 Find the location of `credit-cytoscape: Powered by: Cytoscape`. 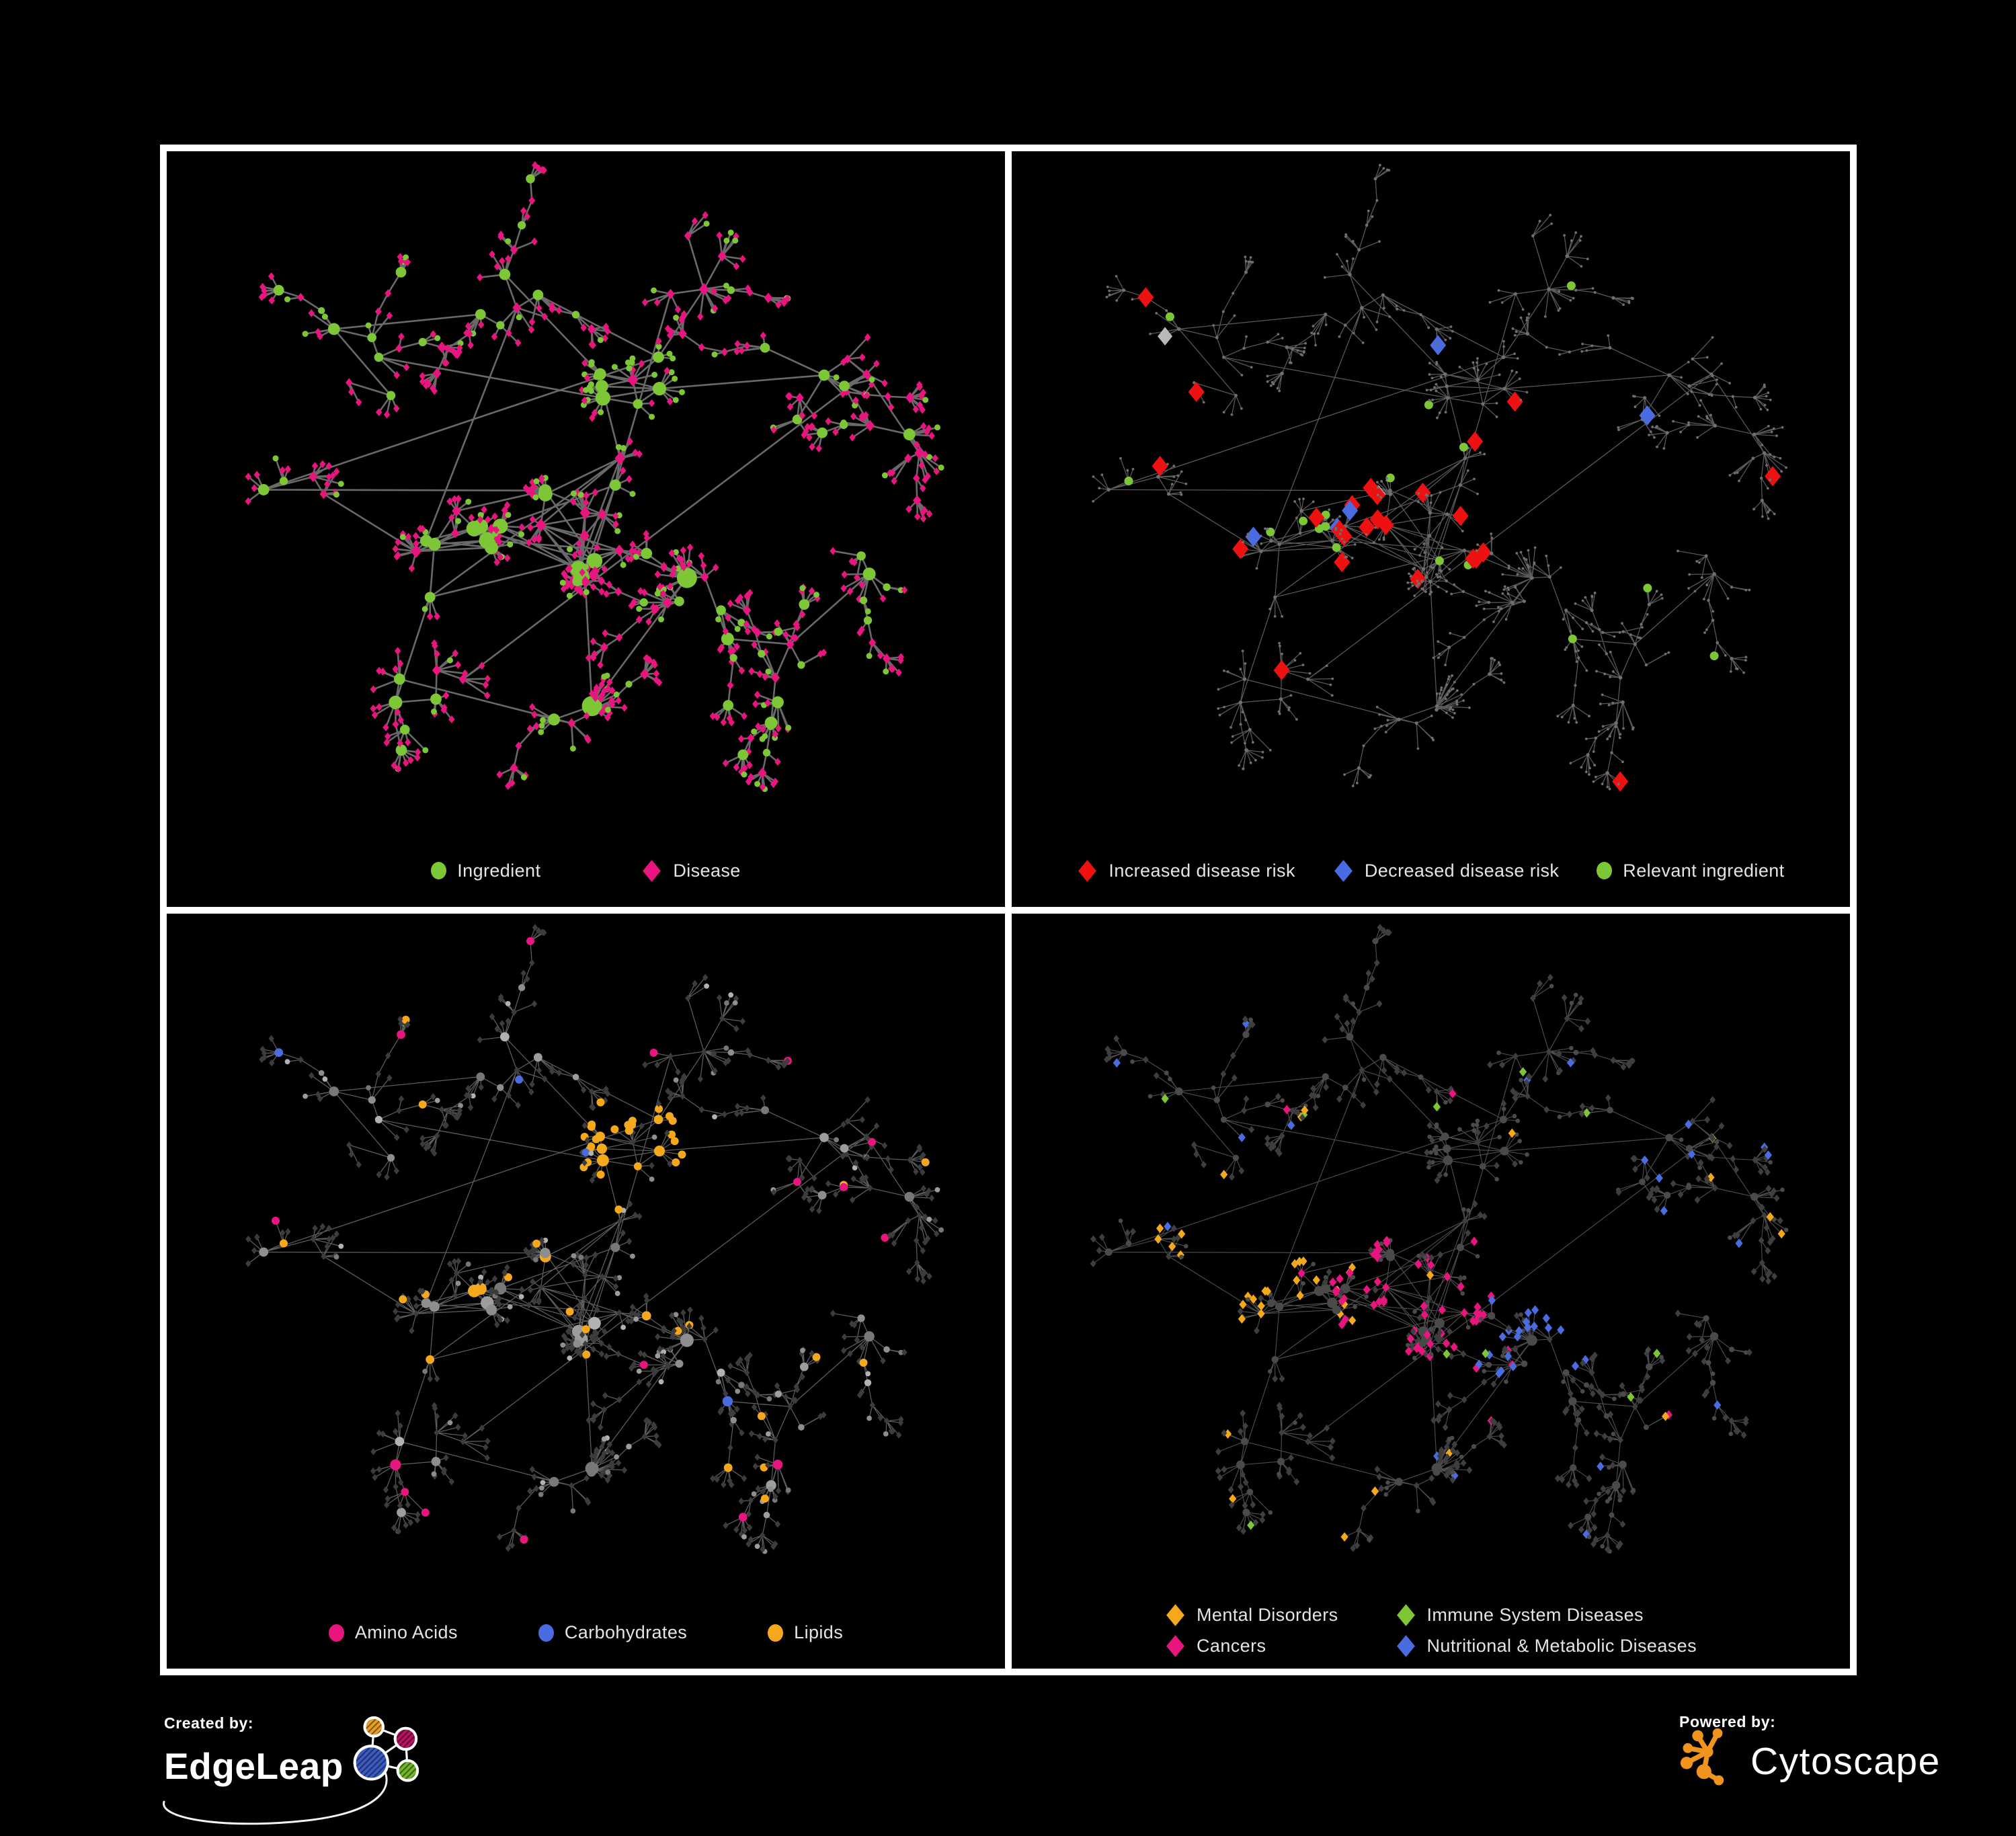

credit-cytoscape: Powered by: Cytoscape is located at coordinates (1820, 1763).